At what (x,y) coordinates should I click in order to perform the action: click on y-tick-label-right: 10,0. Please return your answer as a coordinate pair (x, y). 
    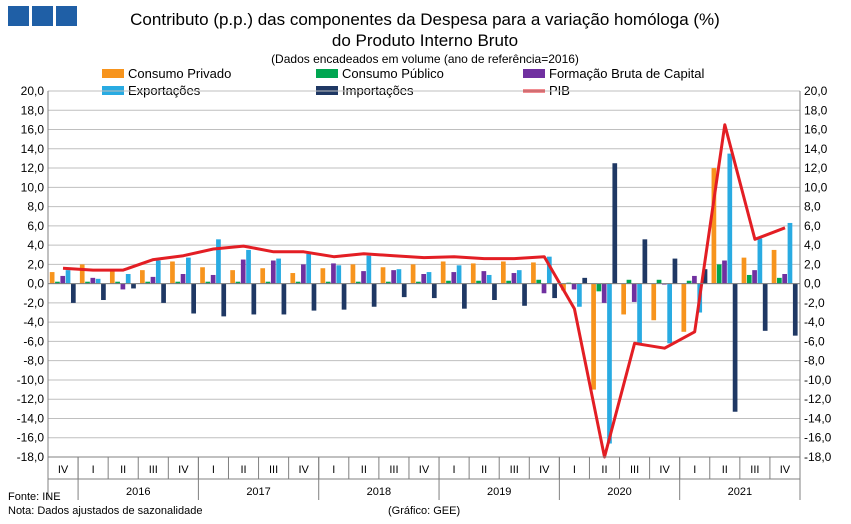
    Looking at the image, I should click on (816, 187).